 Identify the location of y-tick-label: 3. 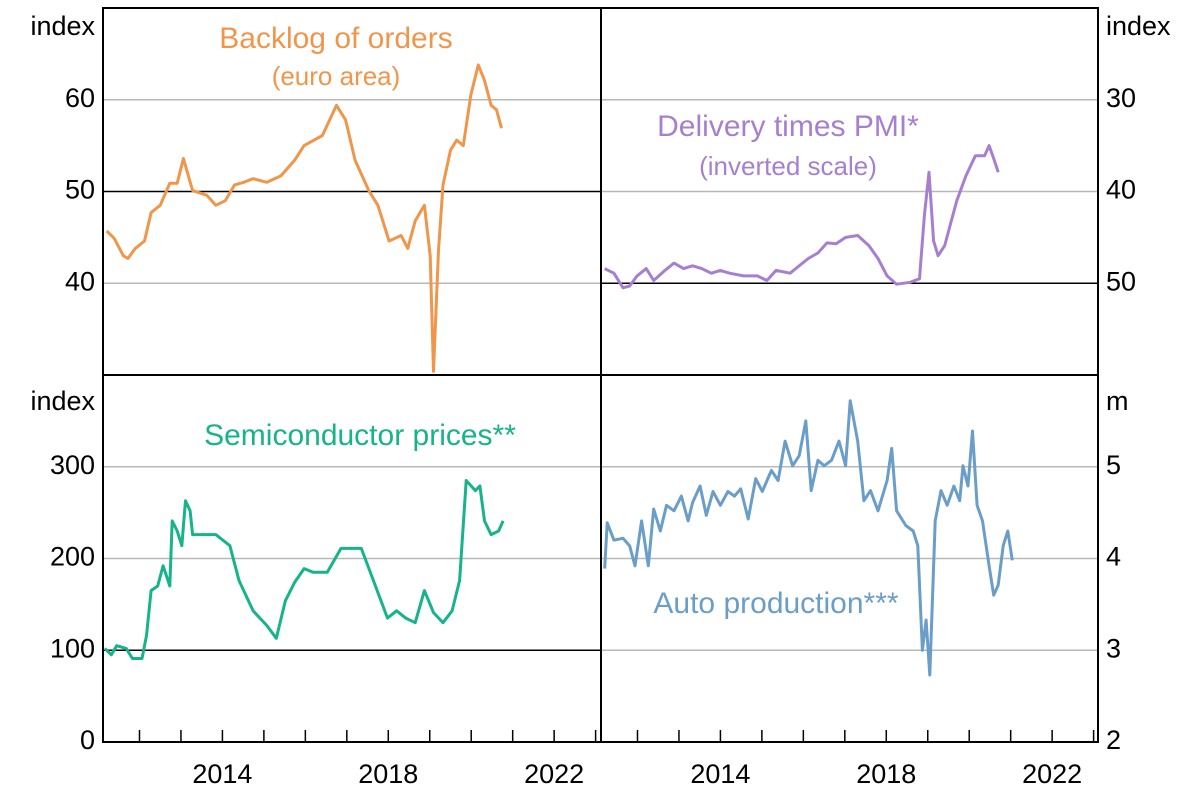
(1113, 648).